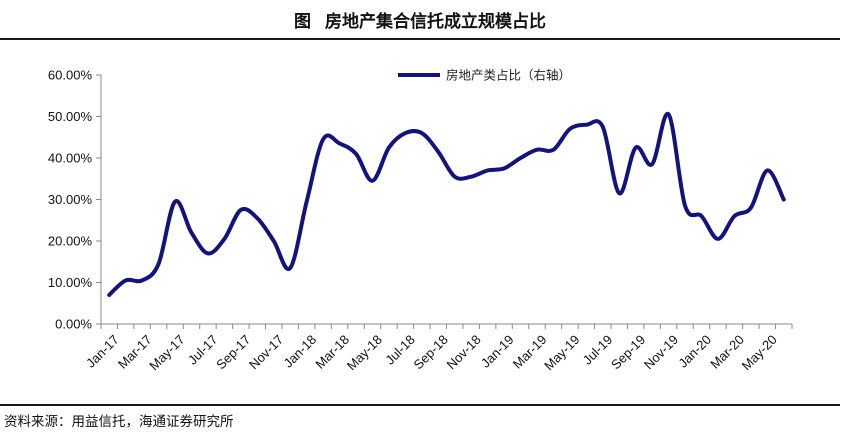 The height and width of the screenshot is (433, 851). Describe the element at coordinates (299, 351) in the screenshot. I see `x-tick-label: Jan-18` at that location.